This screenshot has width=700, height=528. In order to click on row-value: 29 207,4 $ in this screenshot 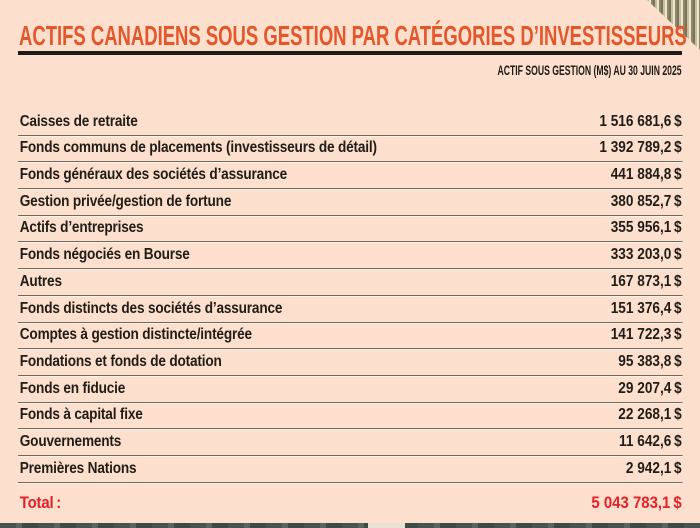, I will do `click(650, 388)`.